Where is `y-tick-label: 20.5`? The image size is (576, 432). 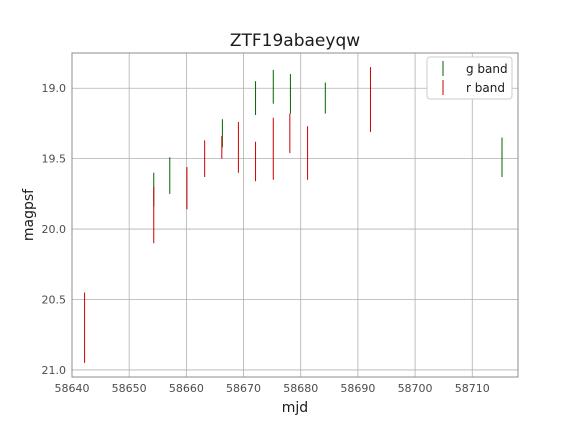
y-tick-label: 20.5 is located at coordinates (54, 300).